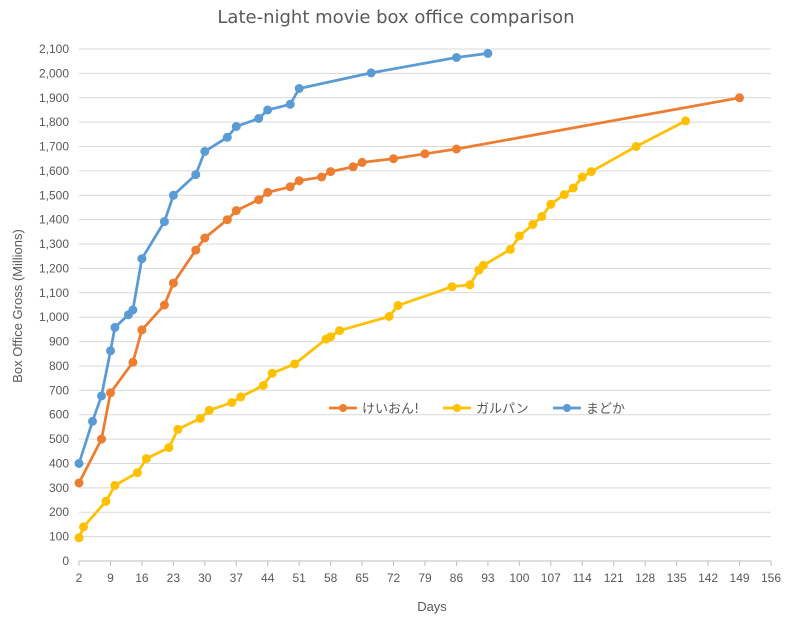  I want to click on y-tick-label: 200, so click(59, 512).